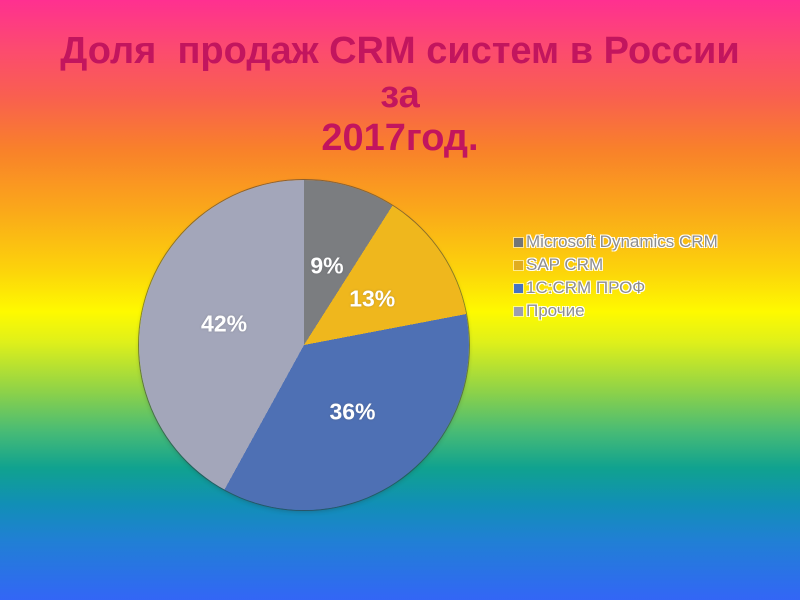 Image resolution: width=800 pixels, height=600 pixels. I want to click on slide-title-line-2: 2017год., so click(400, 138).